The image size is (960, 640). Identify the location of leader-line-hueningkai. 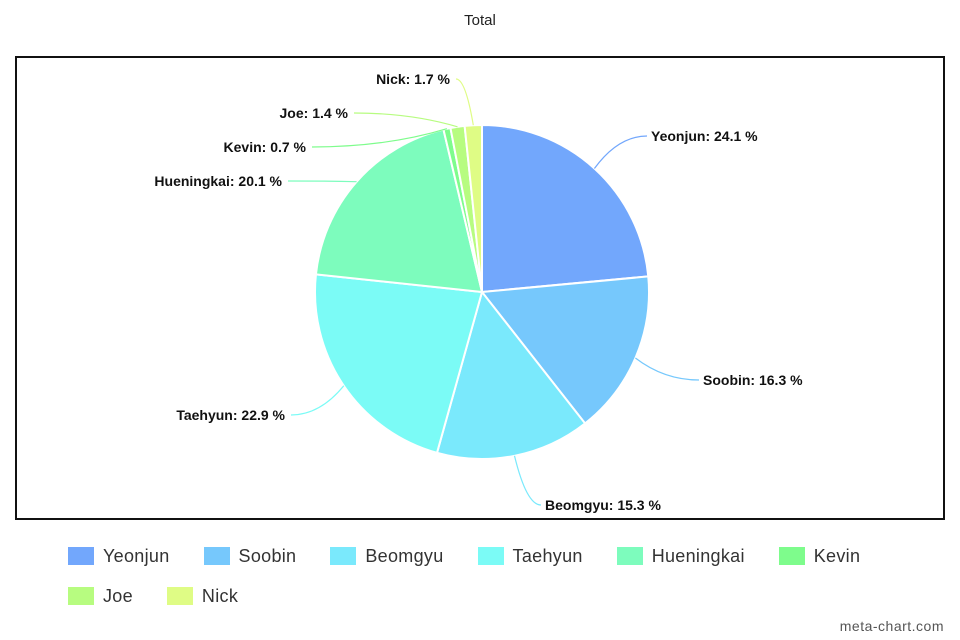
(322, 181).